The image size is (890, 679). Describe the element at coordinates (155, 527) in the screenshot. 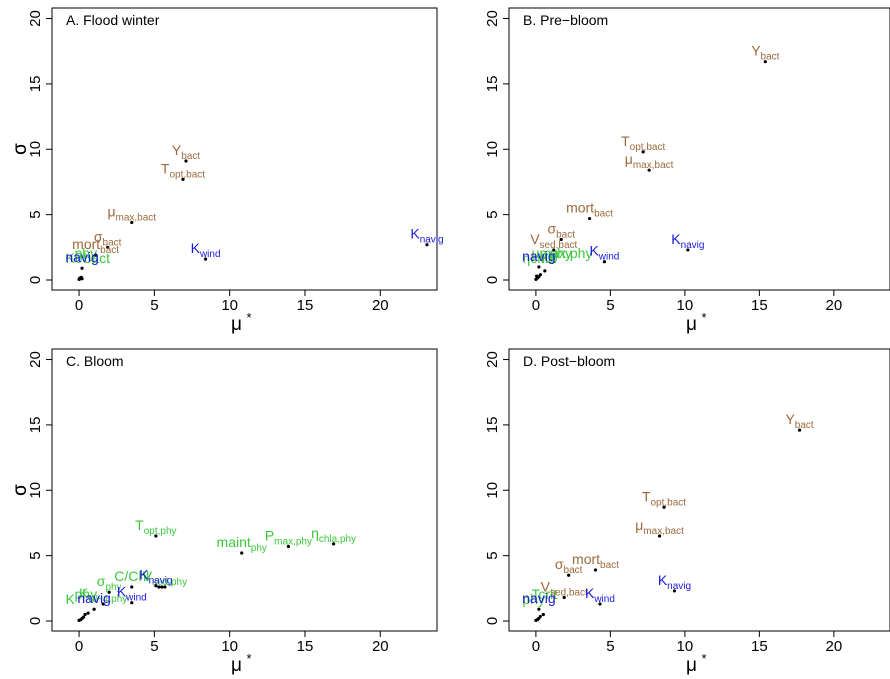

I see `point-label: Topt,phy` at that location.